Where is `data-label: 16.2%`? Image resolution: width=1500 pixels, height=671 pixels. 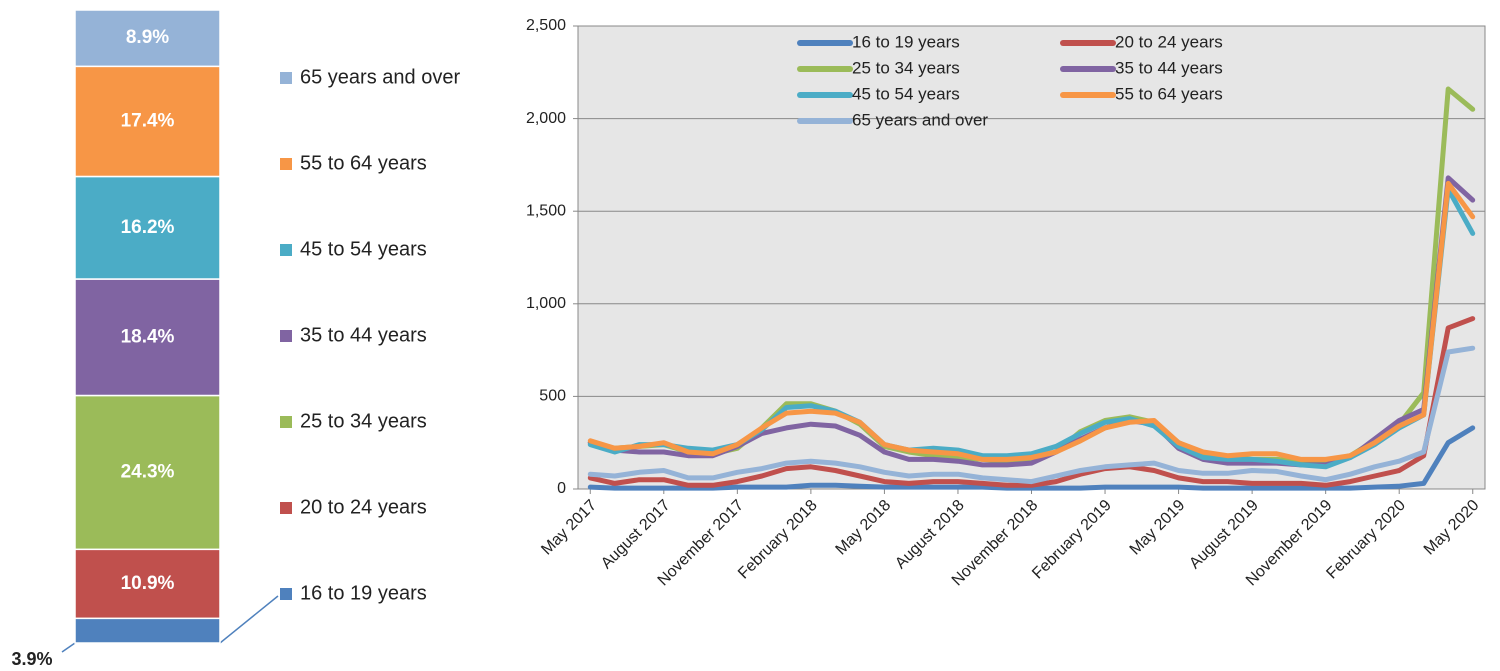 data-label: 16.2% is located at coordinates (148, 227).